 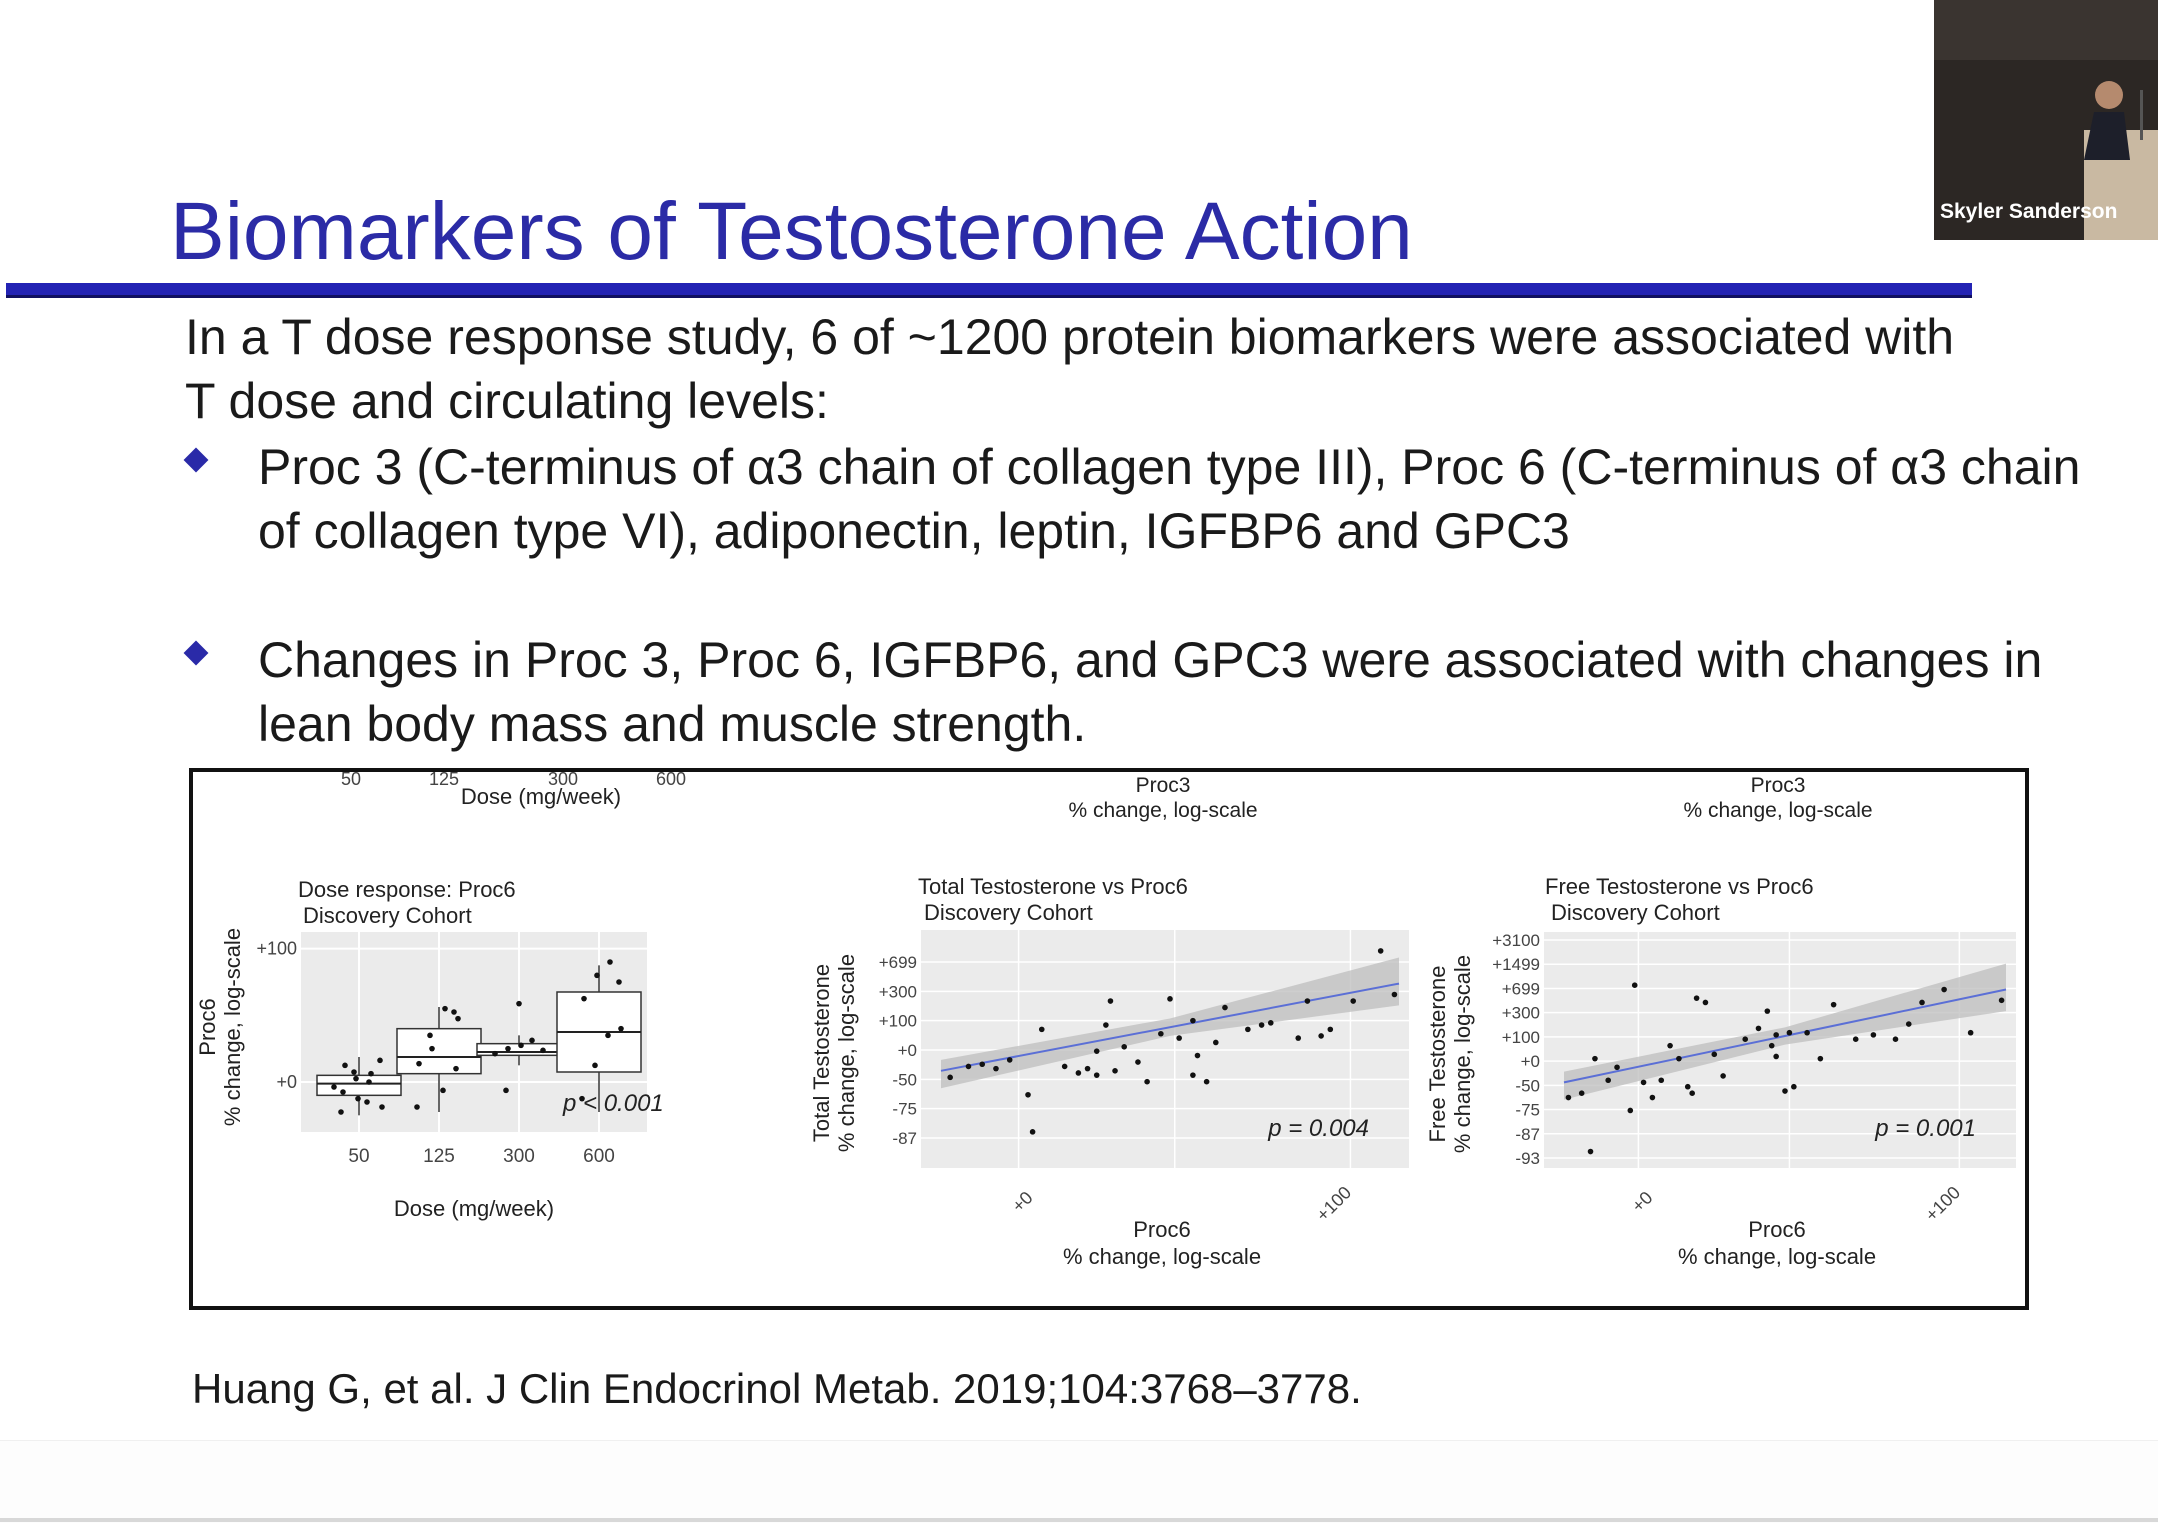 I want to click on diamond-bullet-icon, so click(x=196, y=653).